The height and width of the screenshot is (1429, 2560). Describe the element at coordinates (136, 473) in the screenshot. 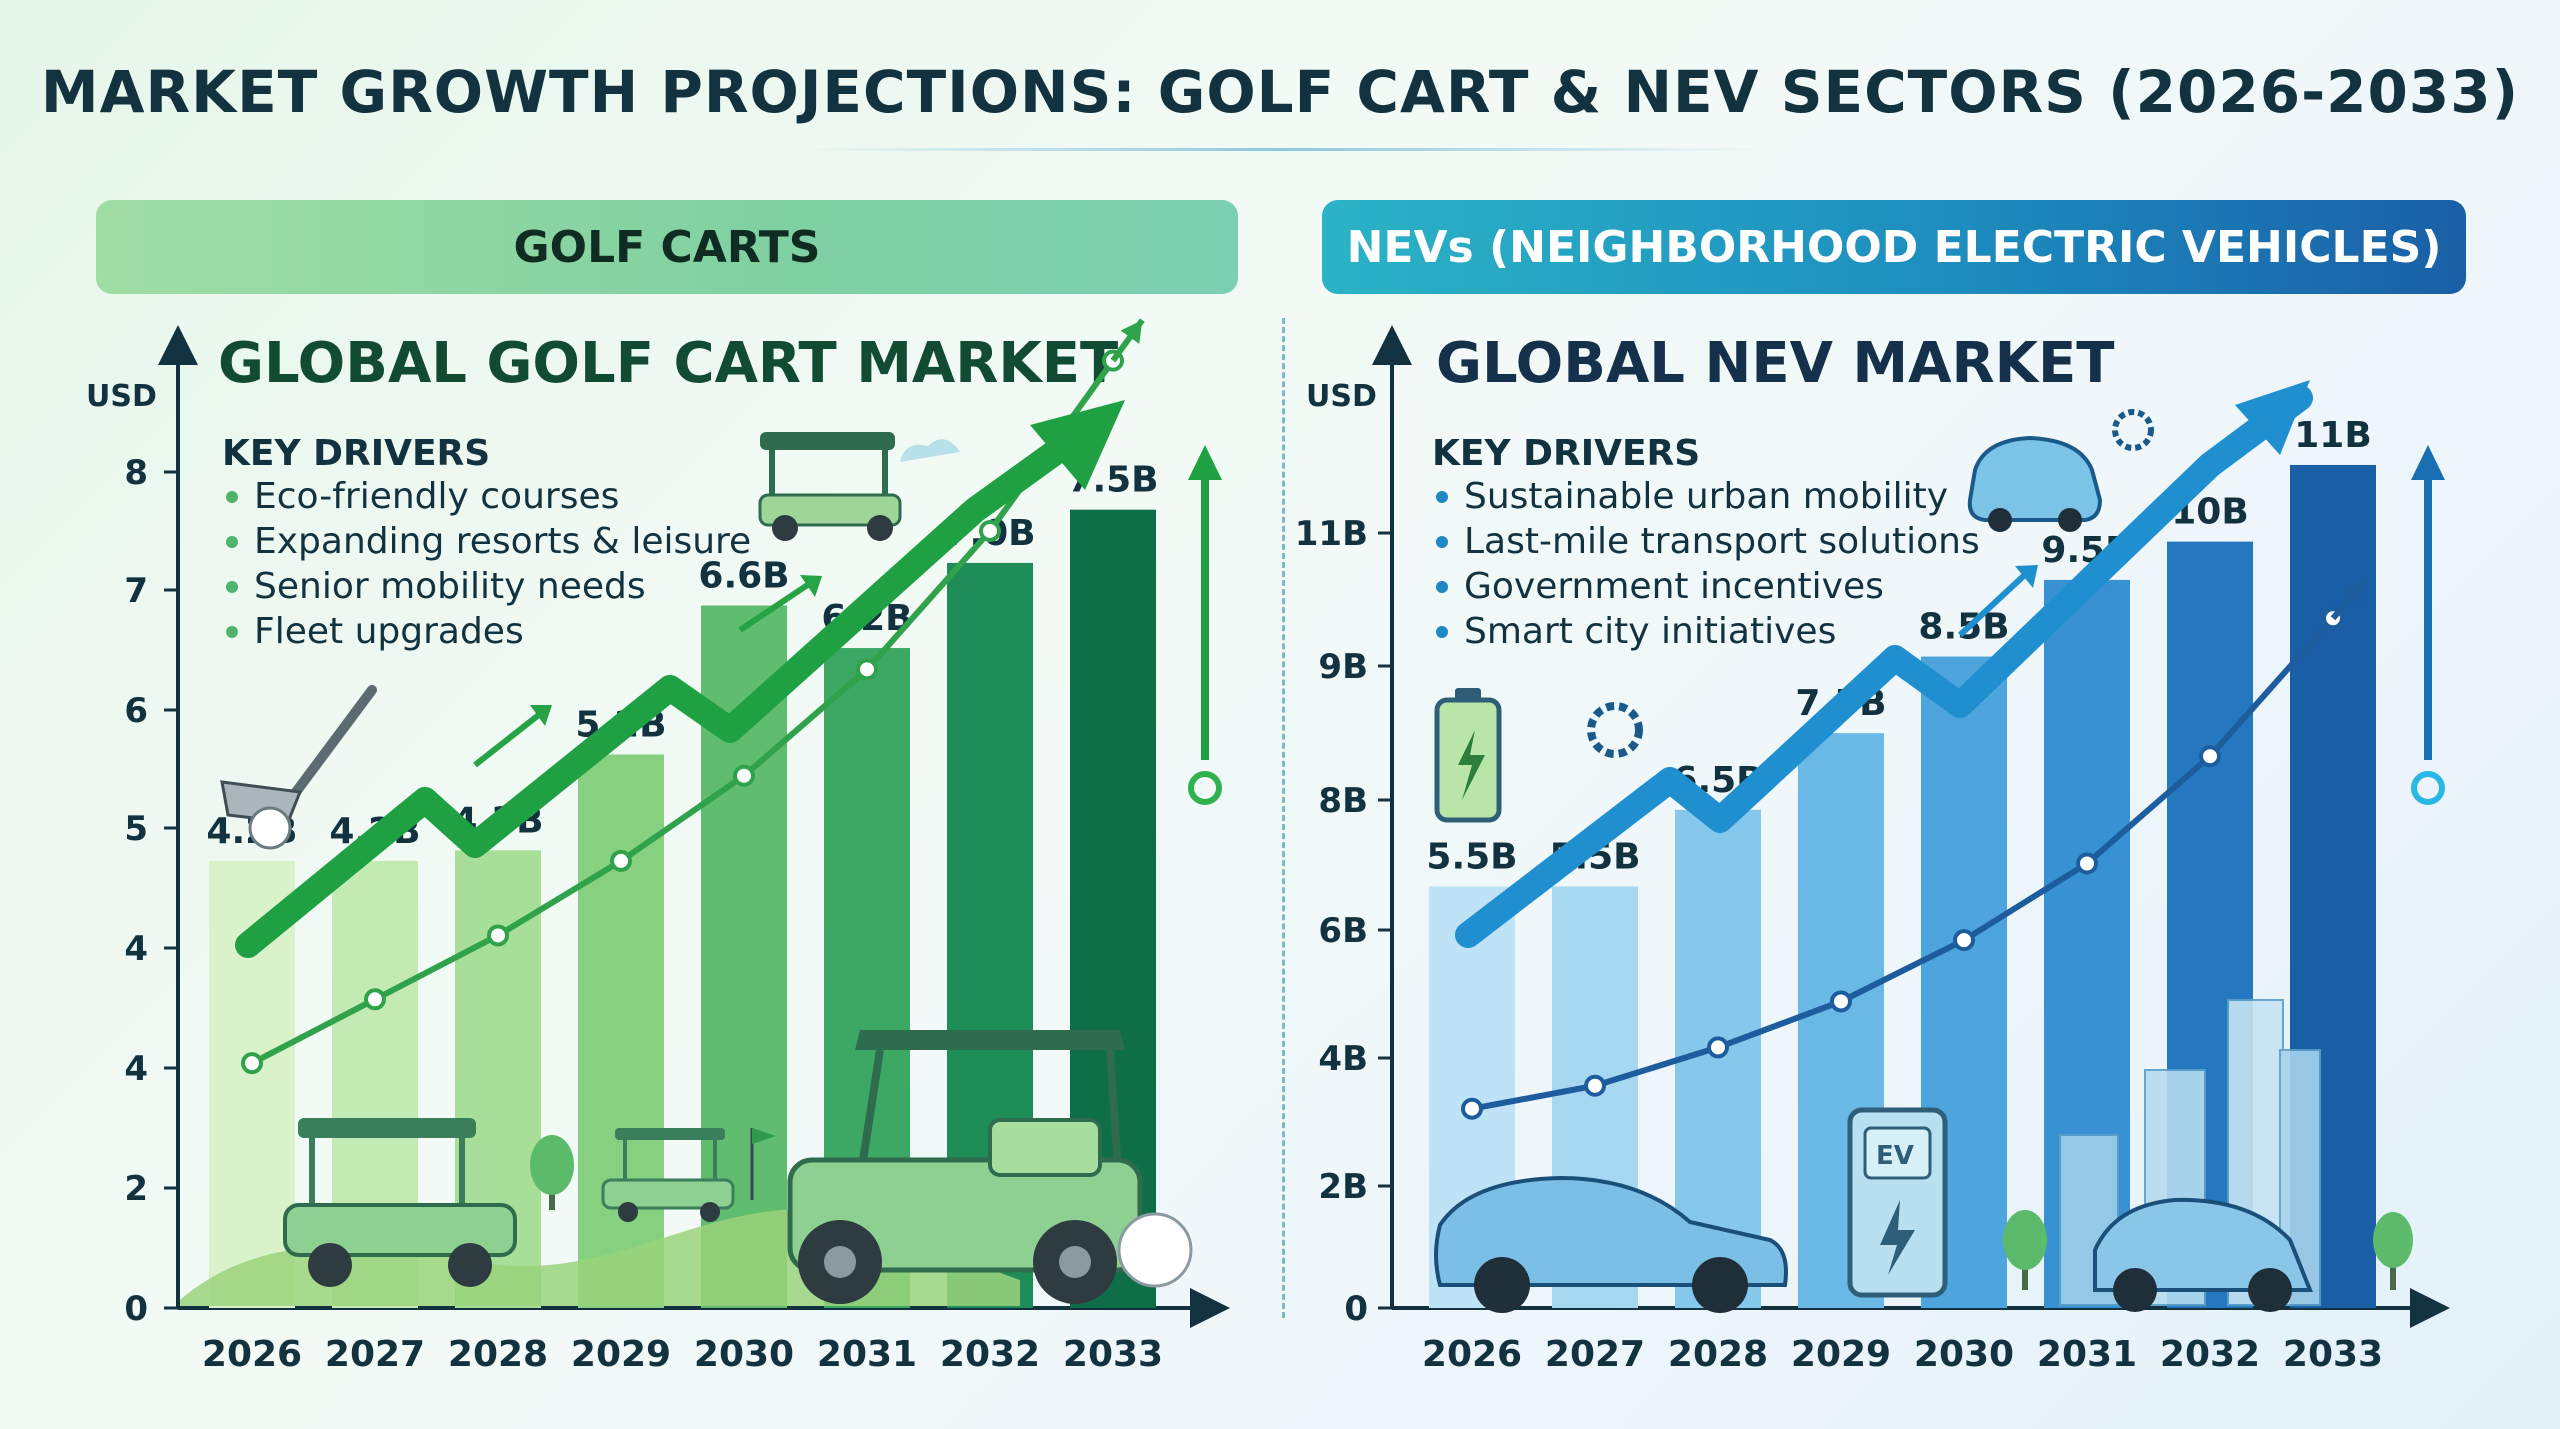

I see `y-tick-label: 8` at that location.